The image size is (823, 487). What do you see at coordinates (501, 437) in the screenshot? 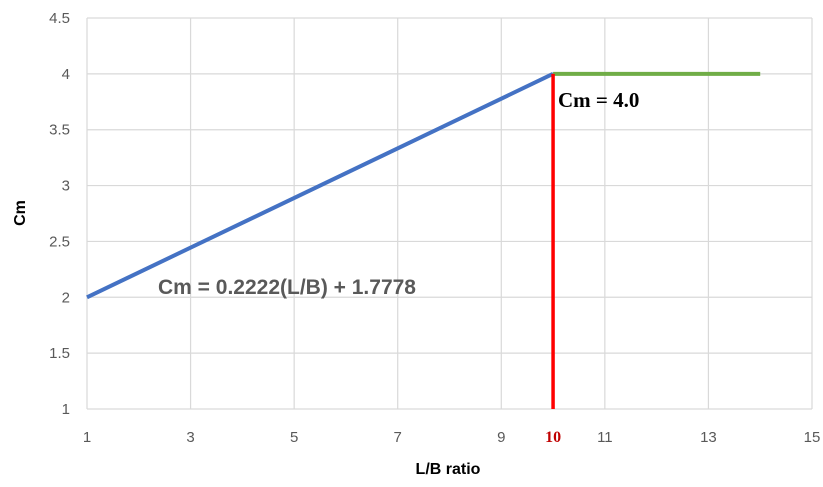
I see `x-tick-label: 9` at bounding box center [501, 437].